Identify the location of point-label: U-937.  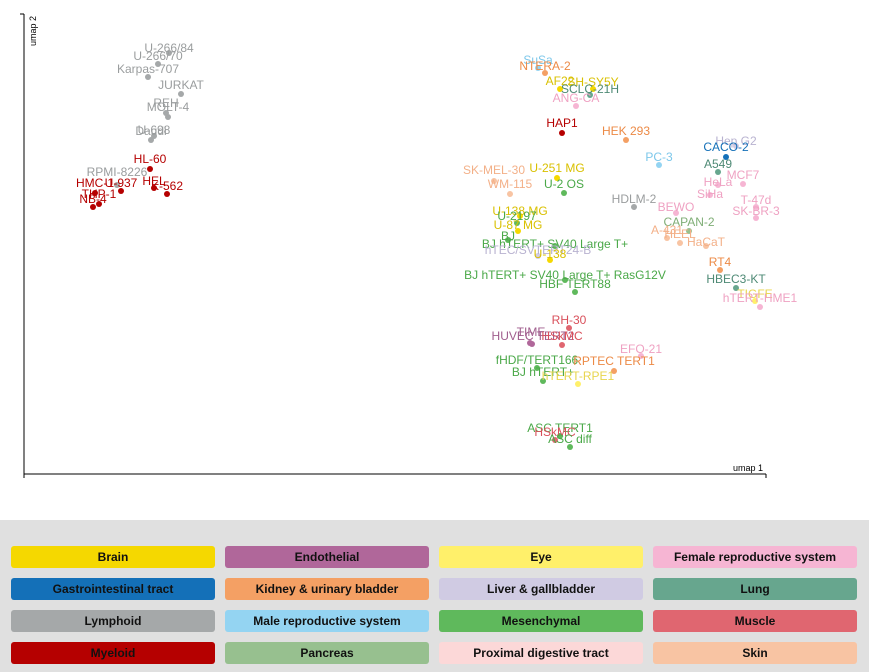
(121, 183).